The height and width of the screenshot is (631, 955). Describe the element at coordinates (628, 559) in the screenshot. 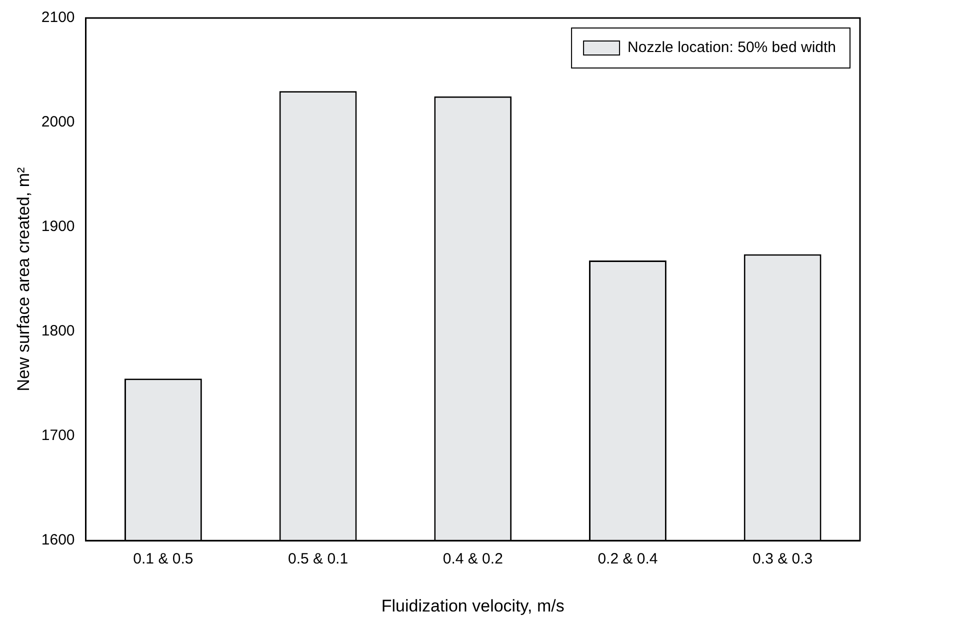

I see `x-tick-label: 0.2 & 0.4` at that location.